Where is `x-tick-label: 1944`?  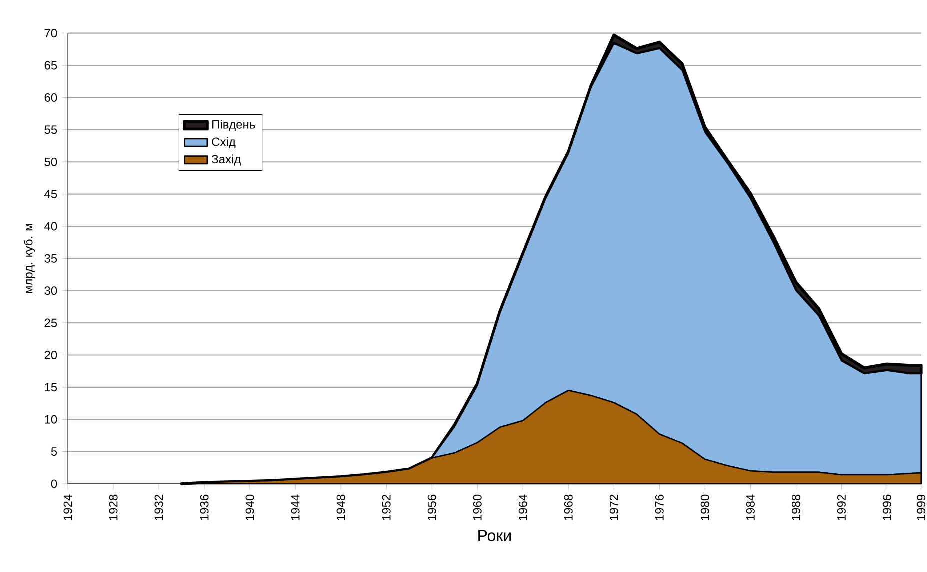
x-tick-label: 1944 is located at coordinates (295, 507).